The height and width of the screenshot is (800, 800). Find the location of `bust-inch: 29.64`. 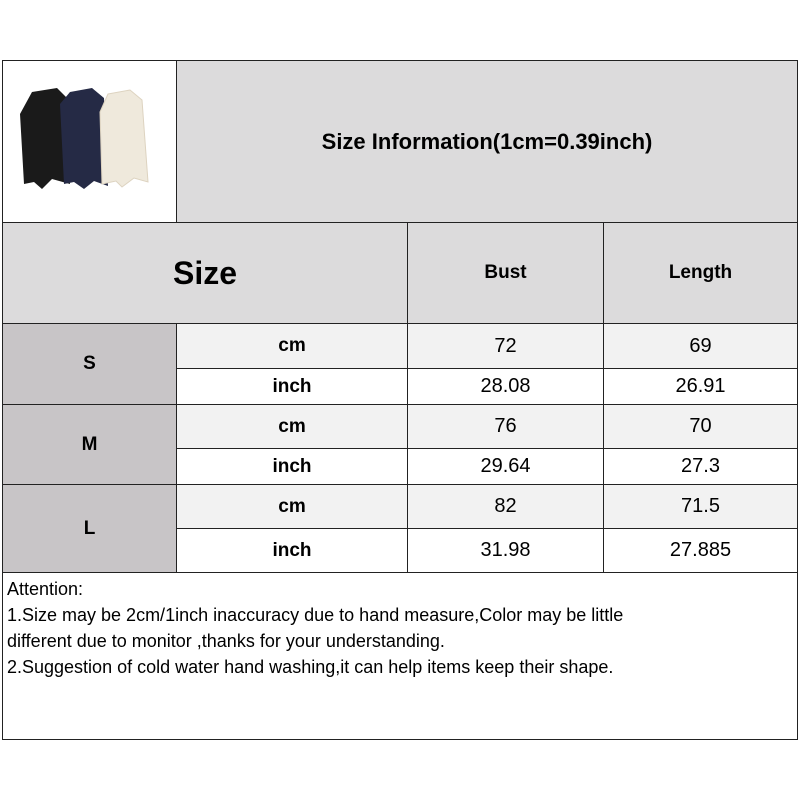

bust-inch: 29.64 is located at coordinates (505, 466).